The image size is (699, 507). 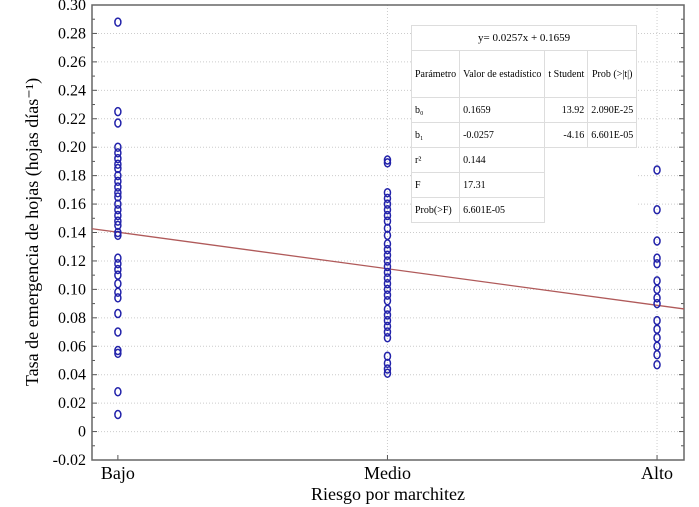 What do you see at coordinates (118, 473) in the screenshot?
I see `x-tick-label: Bajo` at bounding box center [118, 473].